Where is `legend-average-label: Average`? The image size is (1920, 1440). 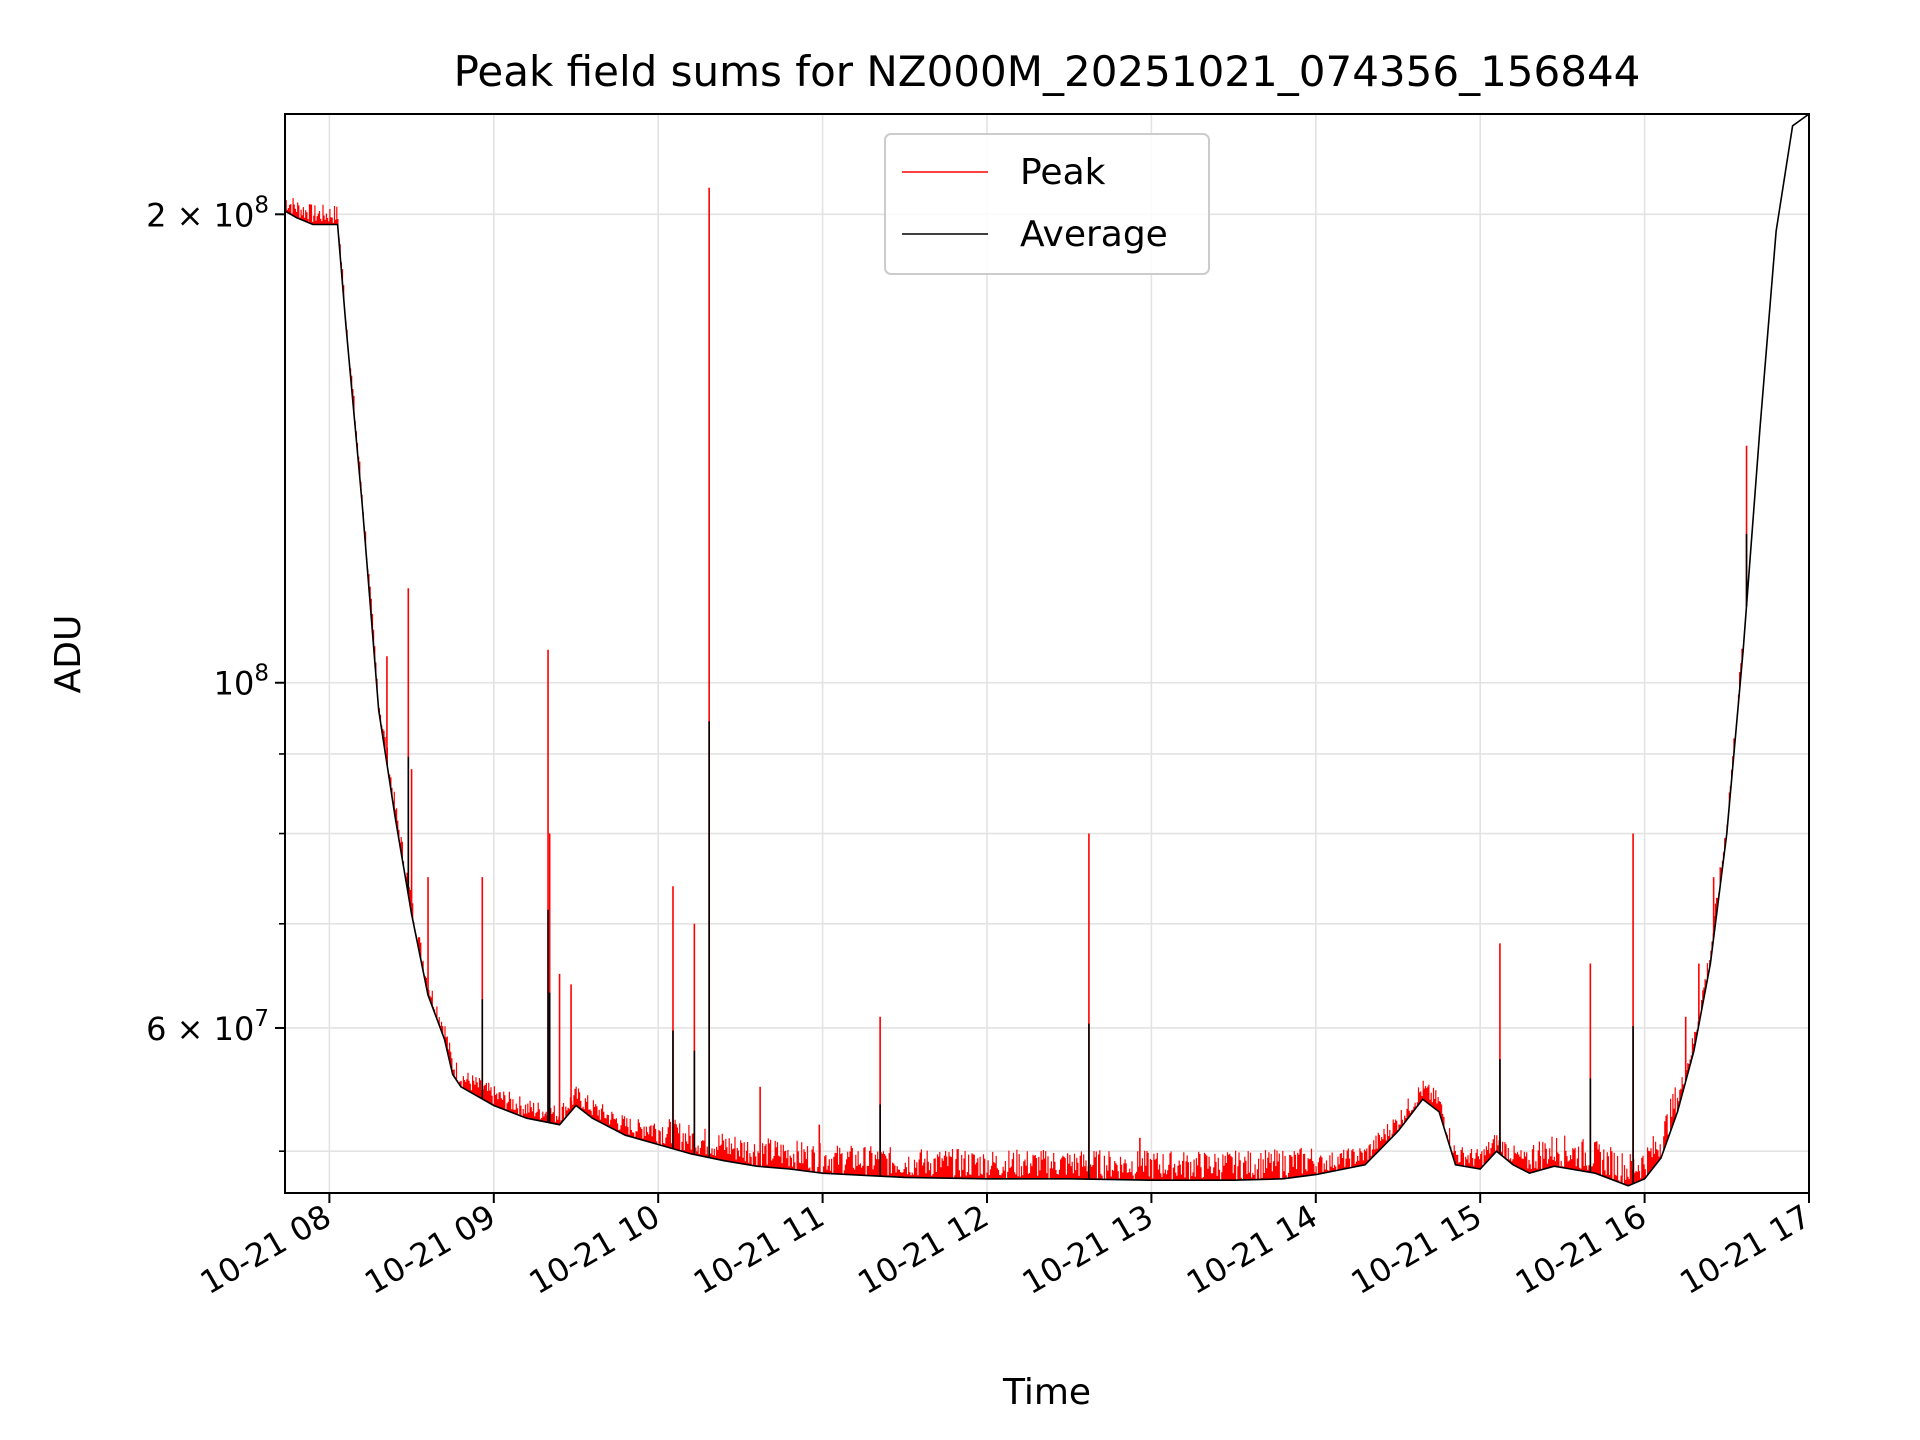 legend-average-label: Average is located at coordinates (1094, 234).